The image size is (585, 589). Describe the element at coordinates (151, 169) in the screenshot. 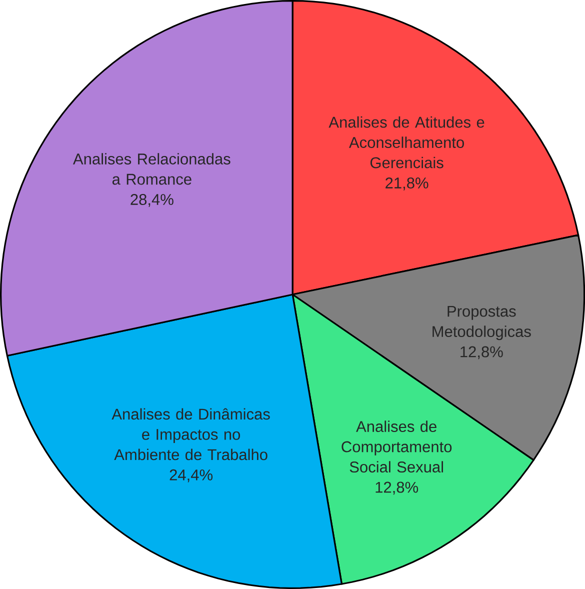

I see `slice-label: Analises Relacionadas a Romance` at that location.